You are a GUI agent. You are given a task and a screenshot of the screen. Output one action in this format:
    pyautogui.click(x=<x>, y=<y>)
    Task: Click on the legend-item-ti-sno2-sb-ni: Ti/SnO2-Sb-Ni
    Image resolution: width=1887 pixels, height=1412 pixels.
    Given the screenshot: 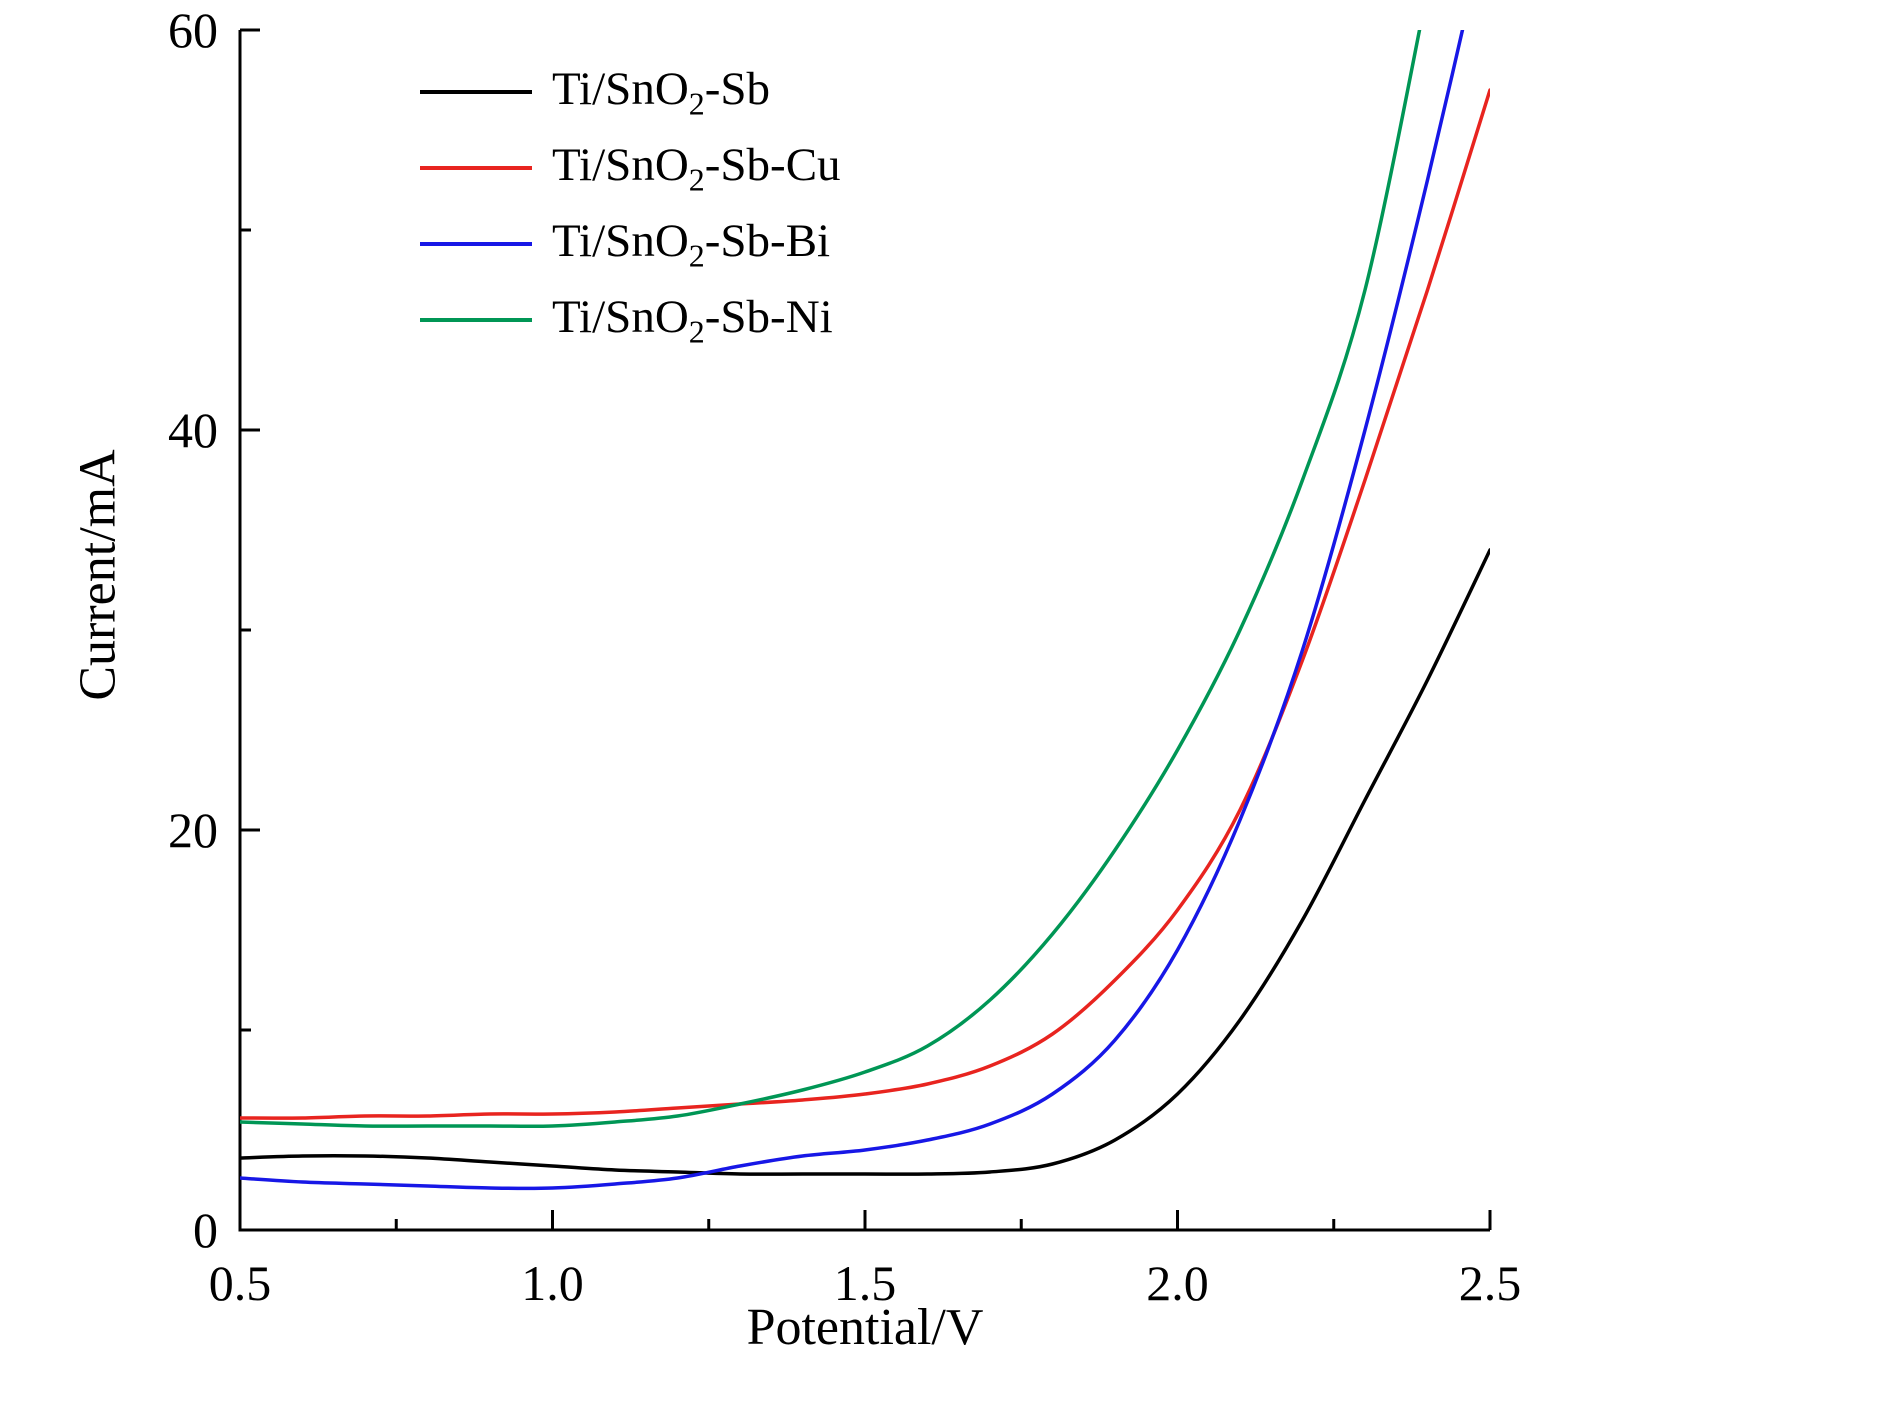 What is the action you would take?
    pyautogui.click(x=630, y=320)
    